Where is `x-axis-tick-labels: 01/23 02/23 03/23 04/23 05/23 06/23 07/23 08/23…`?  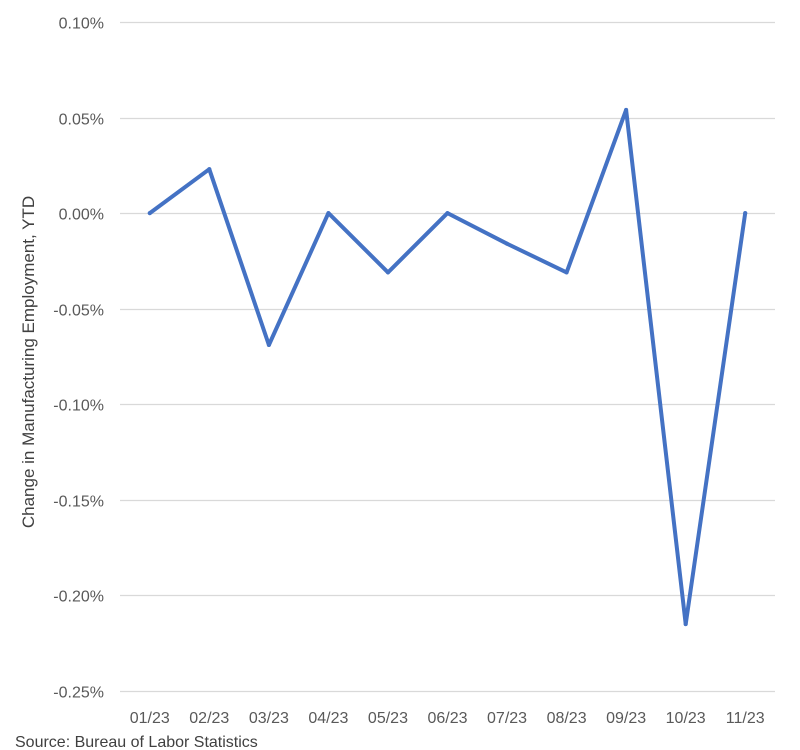 x-axis-tick-labels: 01/23 02/23 03/23 04/23 05/23 06/23 07/23 08/23… is located at coordinates (447, 718).